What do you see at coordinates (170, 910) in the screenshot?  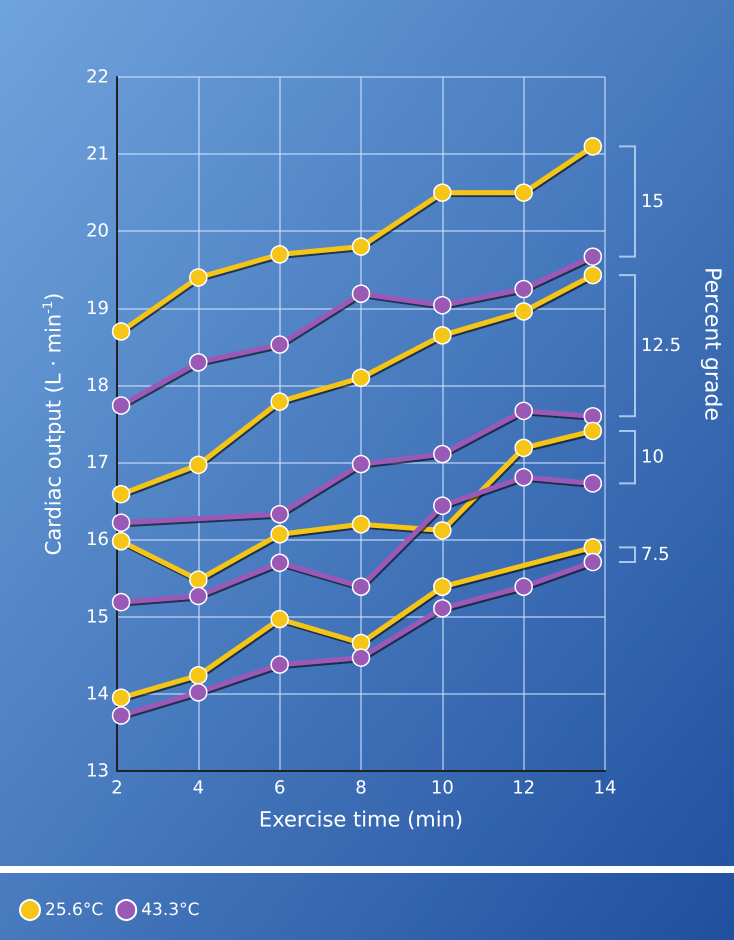 I see `legend-label: 43.3°C` at bounding box center [170, 910].